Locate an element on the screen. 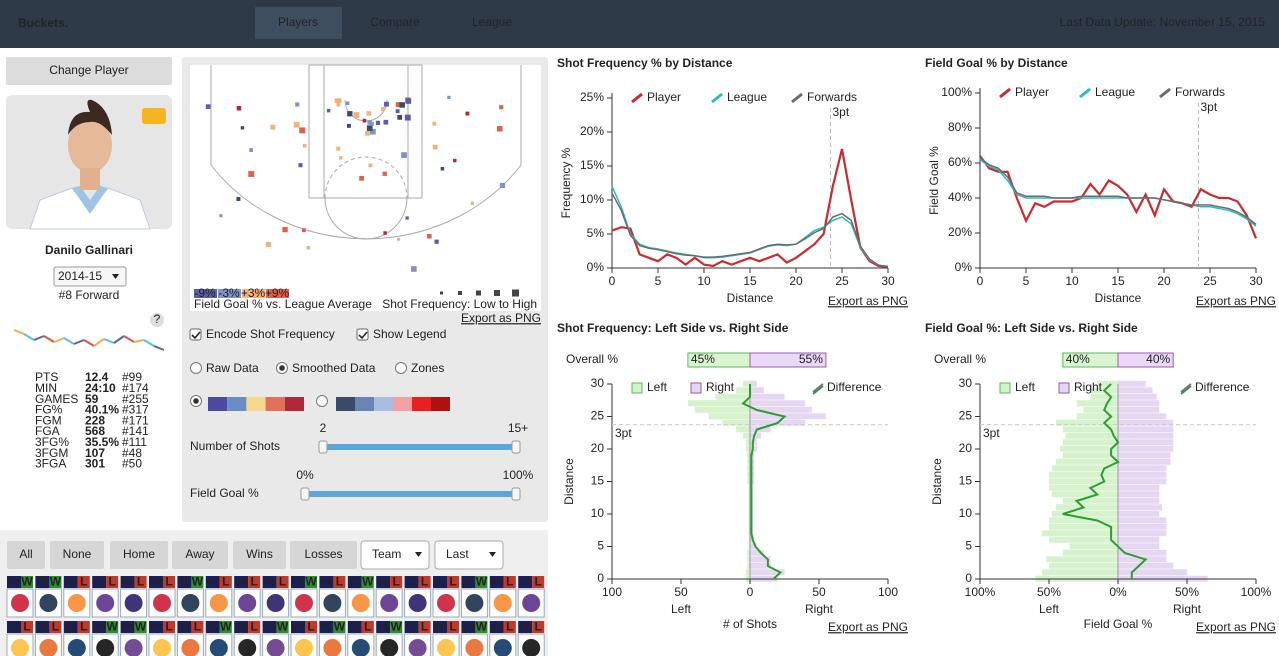  nav-tab: Players is located at coordinates (298, 22).